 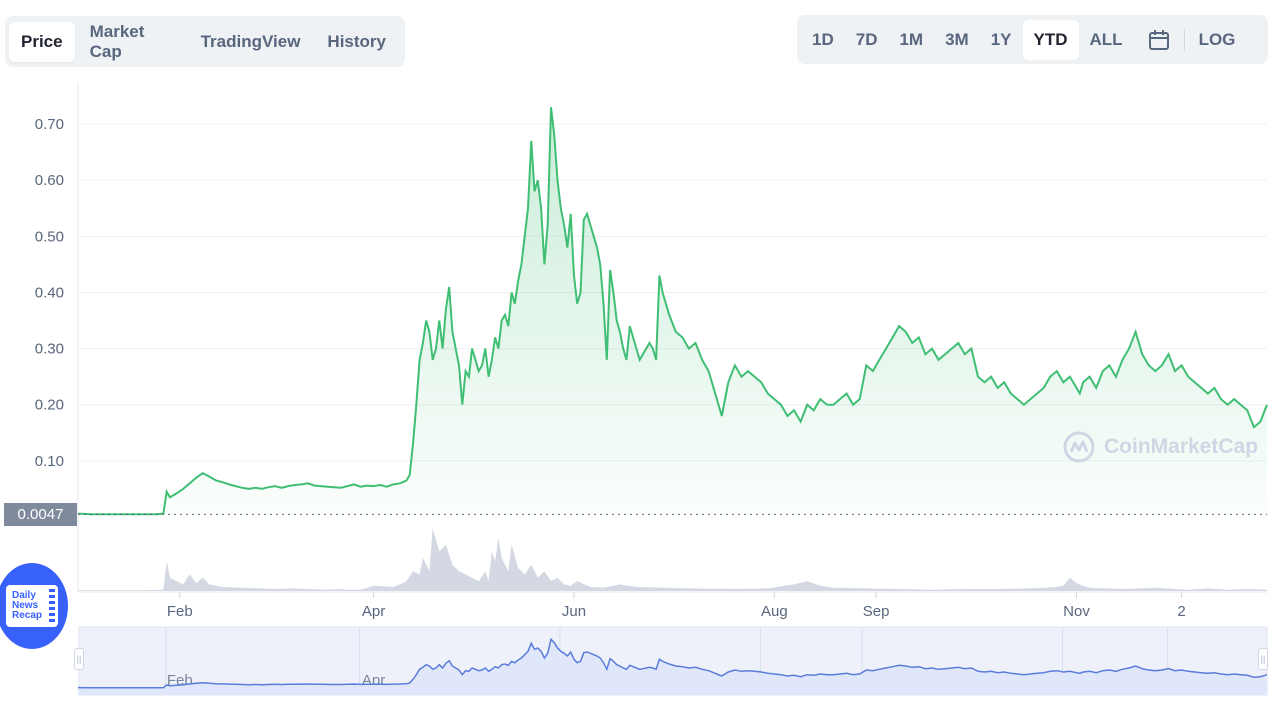 I want to click on promo-line-3: Recap, so click(x=27, y=615).